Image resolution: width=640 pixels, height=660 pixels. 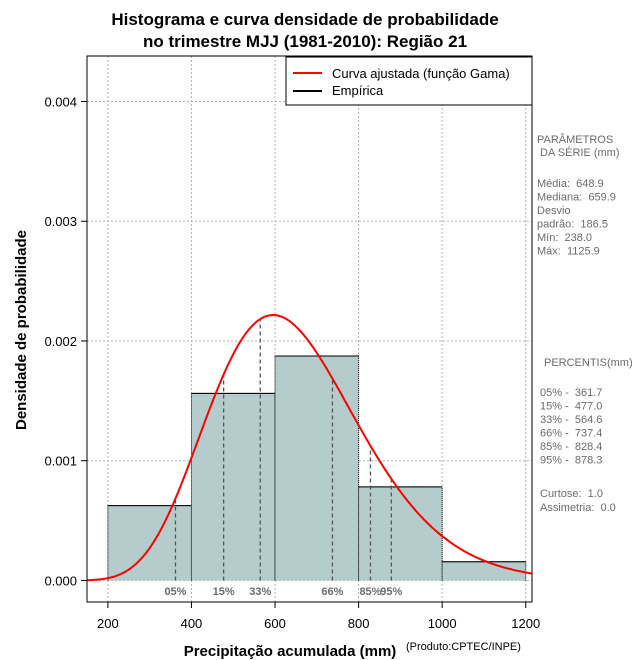 What do you see at coordinates (575, 139) in the screenshot?
I see `params-heading-line: PARÂMETROS` at bounding box center [575, 139].